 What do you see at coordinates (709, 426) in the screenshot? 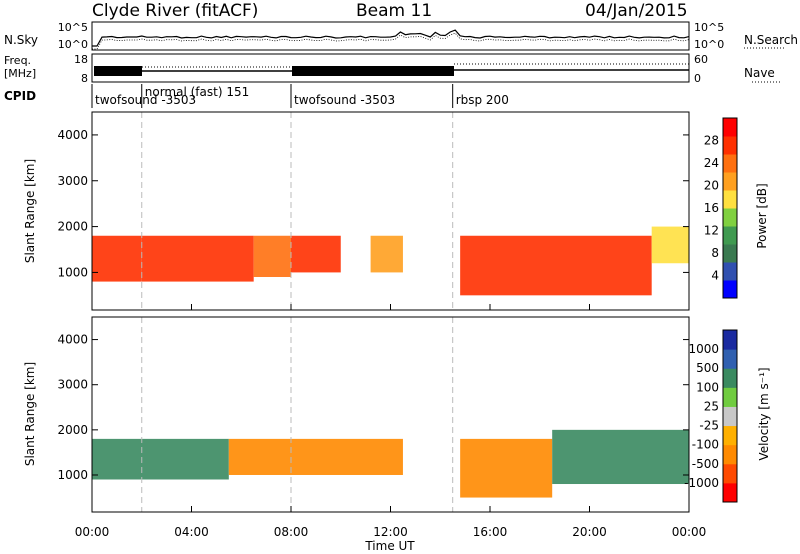
I see `colorbar-tick-label: -25` at bounding box center [709, 426].